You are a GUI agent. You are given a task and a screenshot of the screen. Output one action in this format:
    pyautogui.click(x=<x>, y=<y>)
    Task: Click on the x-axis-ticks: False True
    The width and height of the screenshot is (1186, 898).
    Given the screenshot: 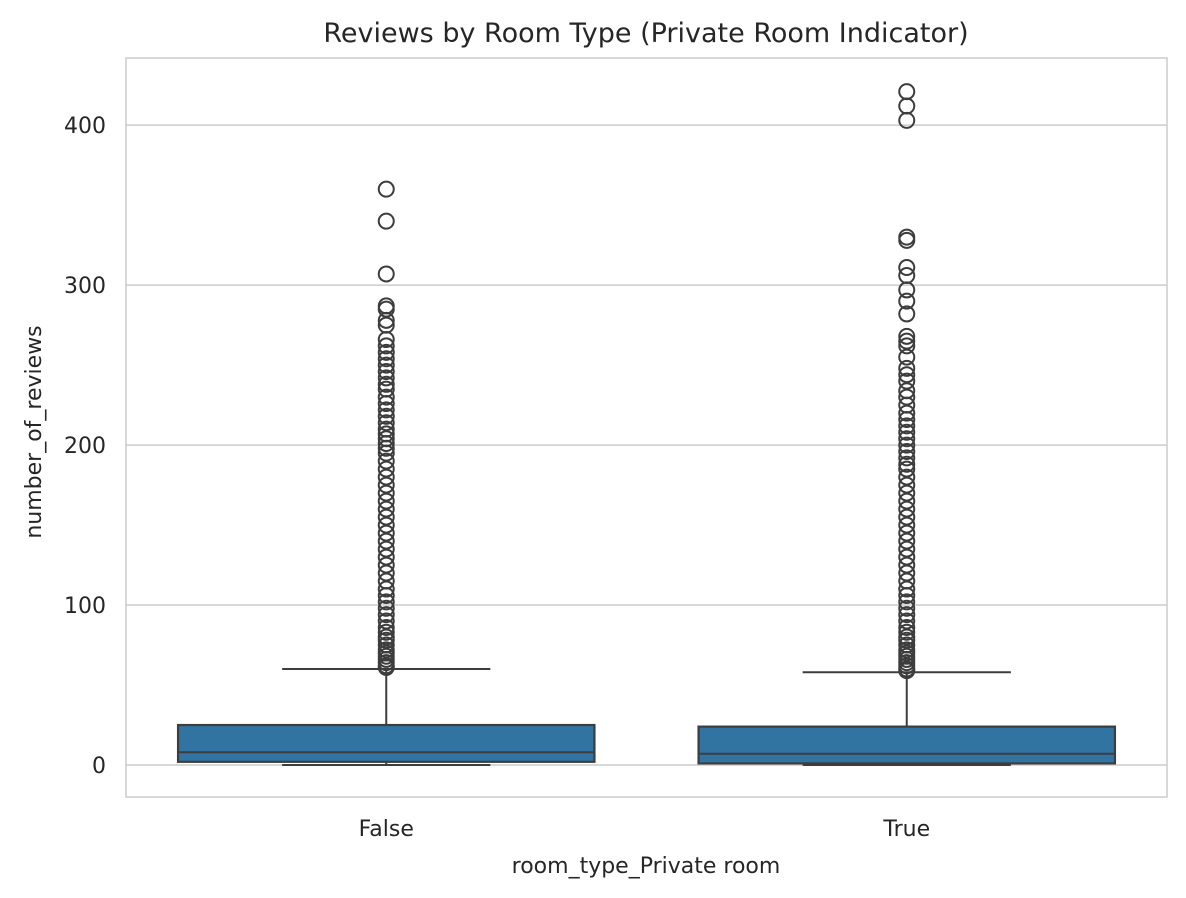 What is the action you would take?
    pyautogui.click(x=644, y=829)
    